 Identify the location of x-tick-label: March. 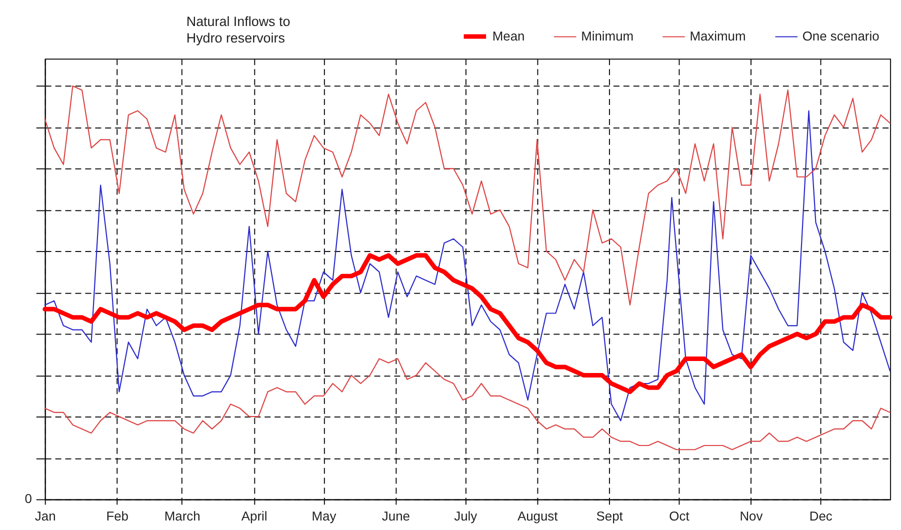
(182, 516).